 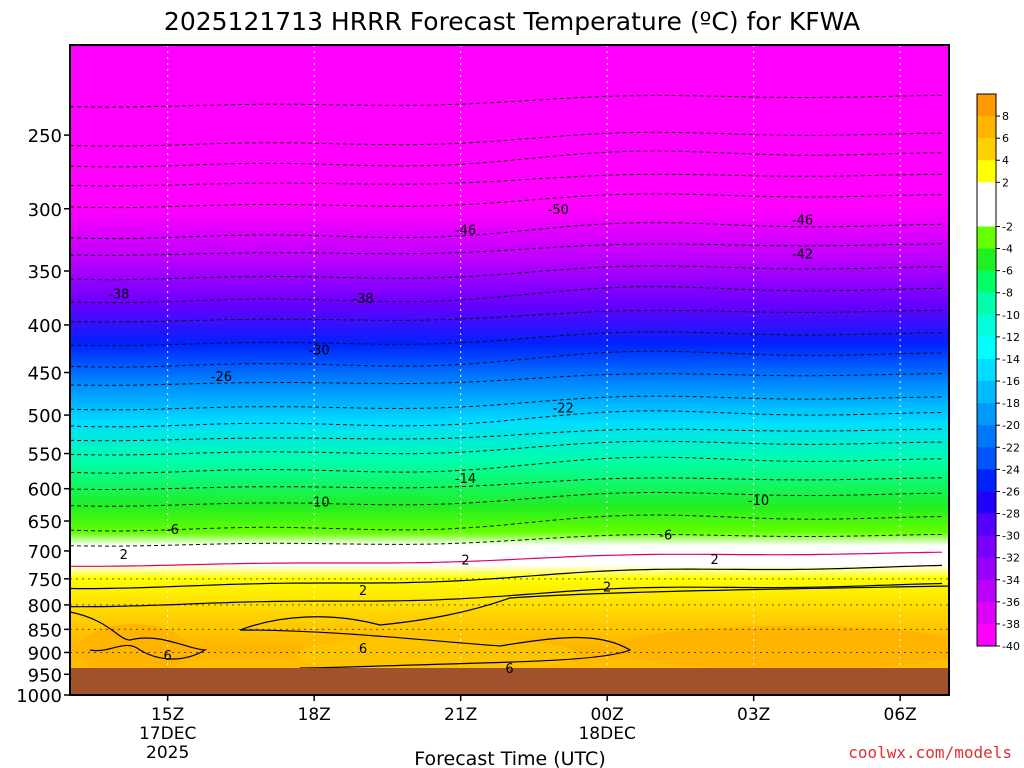 I want to click on y-tick-label: 350, so click(x=45, y=272).